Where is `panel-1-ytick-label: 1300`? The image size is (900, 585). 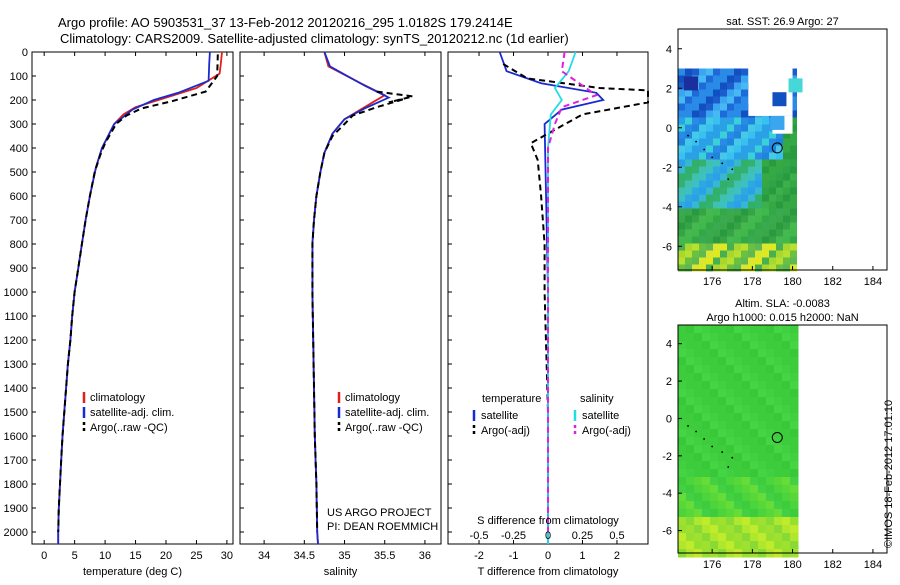 panel-1-ytick-label: 1300 is located at coordinates (16, 365).